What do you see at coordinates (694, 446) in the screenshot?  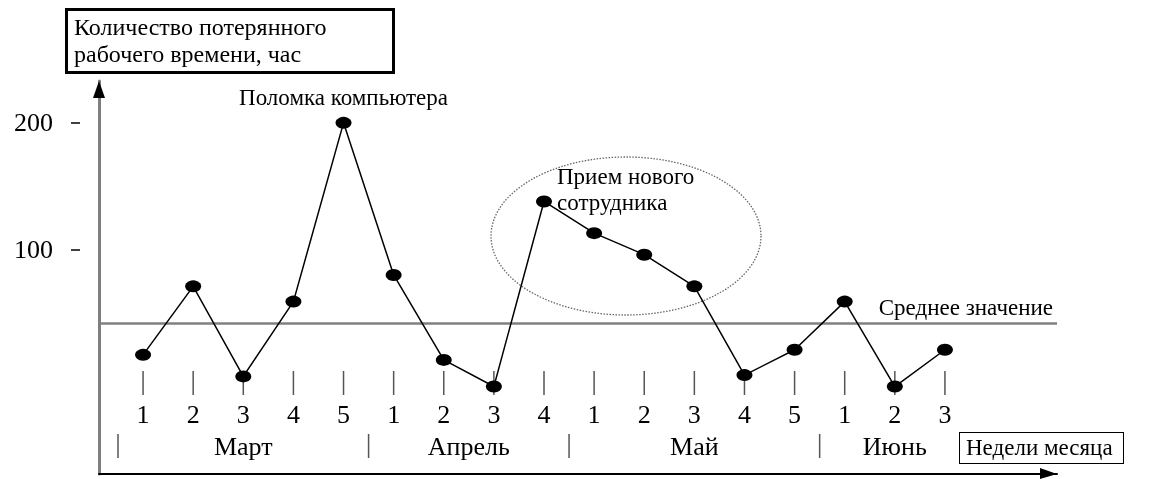 I see `annotation: Май` at bounding box center [694, 446].